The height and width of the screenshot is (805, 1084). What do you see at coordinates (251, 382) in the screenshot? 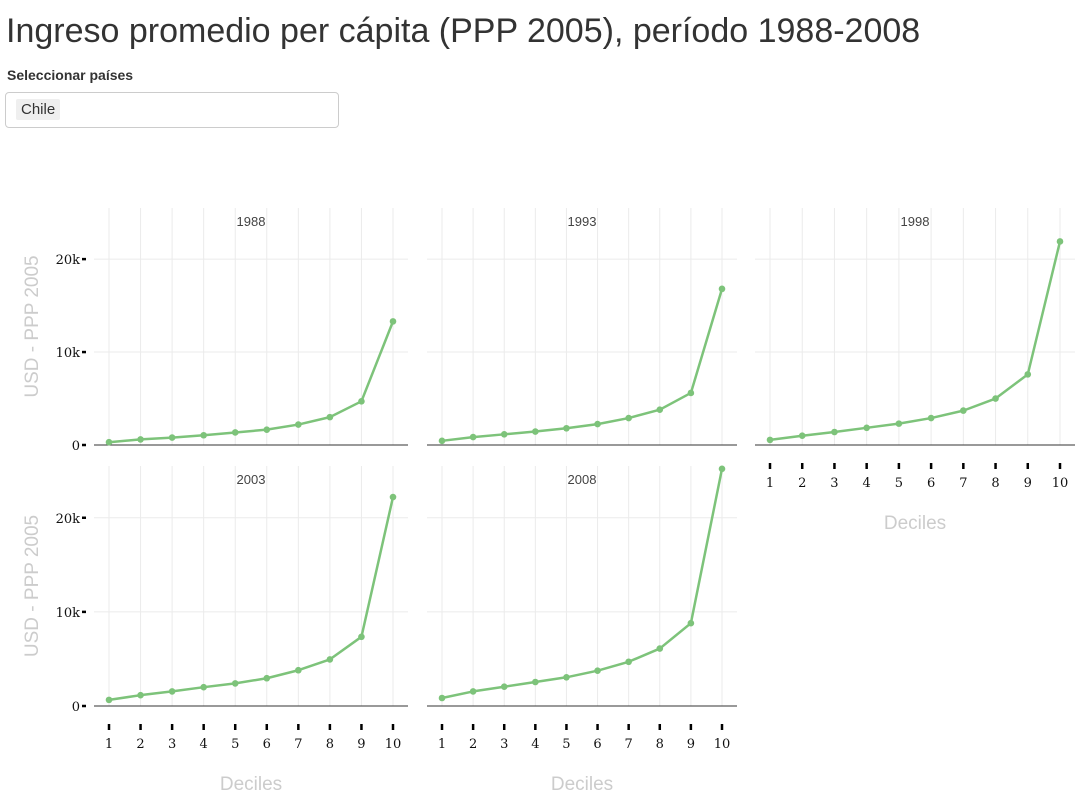
I see `series-line-1988` at bounding box center [251, 382].